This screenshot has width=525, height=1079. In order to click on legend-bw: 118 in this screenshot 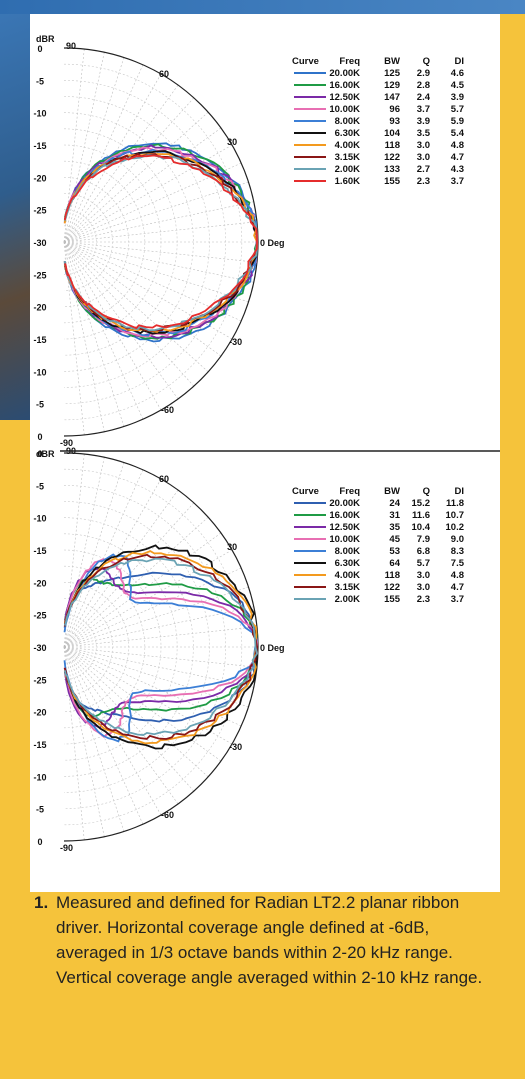, I will do `click(392, 575)`.